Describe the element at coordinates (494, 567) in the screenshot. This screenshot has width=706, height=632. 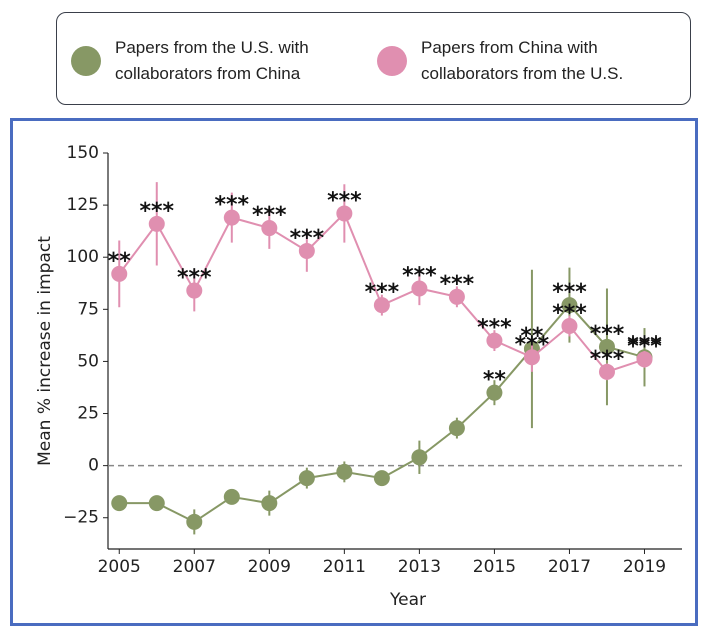
I see `x-tick-label: 2015` at that location.